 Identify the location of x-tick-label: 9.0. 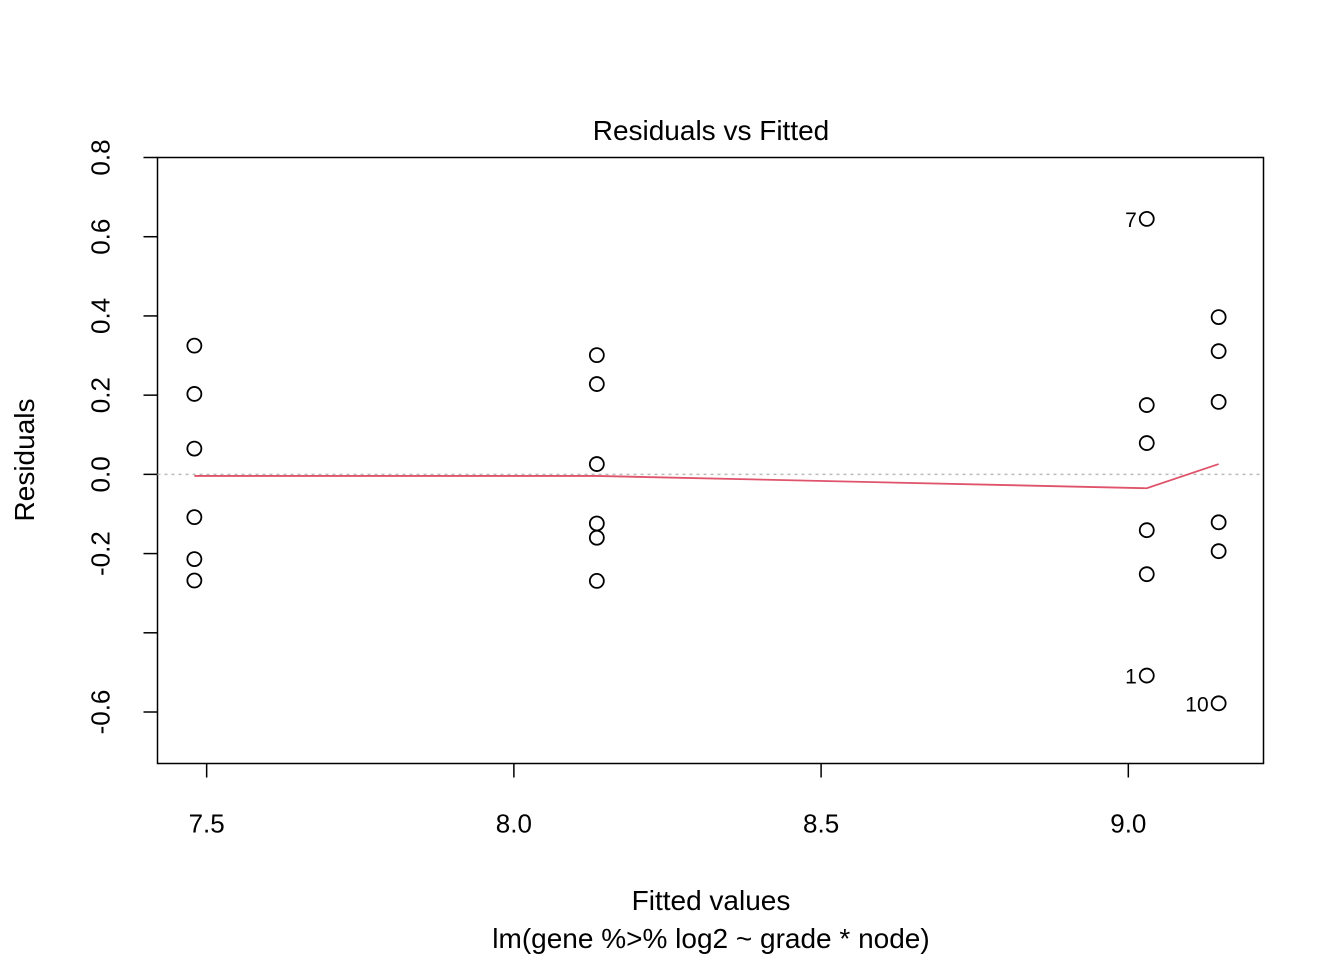
(1128, 824).